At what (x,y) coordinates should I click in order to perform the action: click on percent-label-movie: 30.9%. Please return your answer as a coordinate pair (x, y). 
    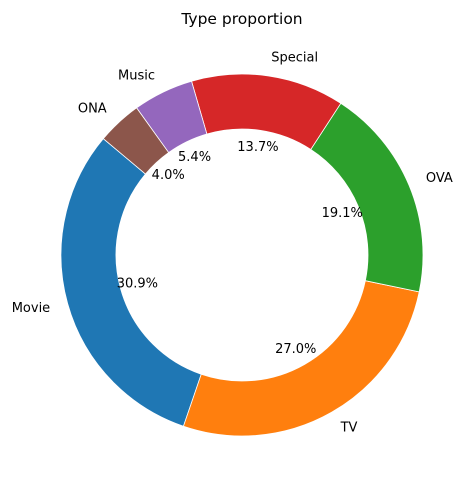
    Looking at the image, I should click on (137, 284).